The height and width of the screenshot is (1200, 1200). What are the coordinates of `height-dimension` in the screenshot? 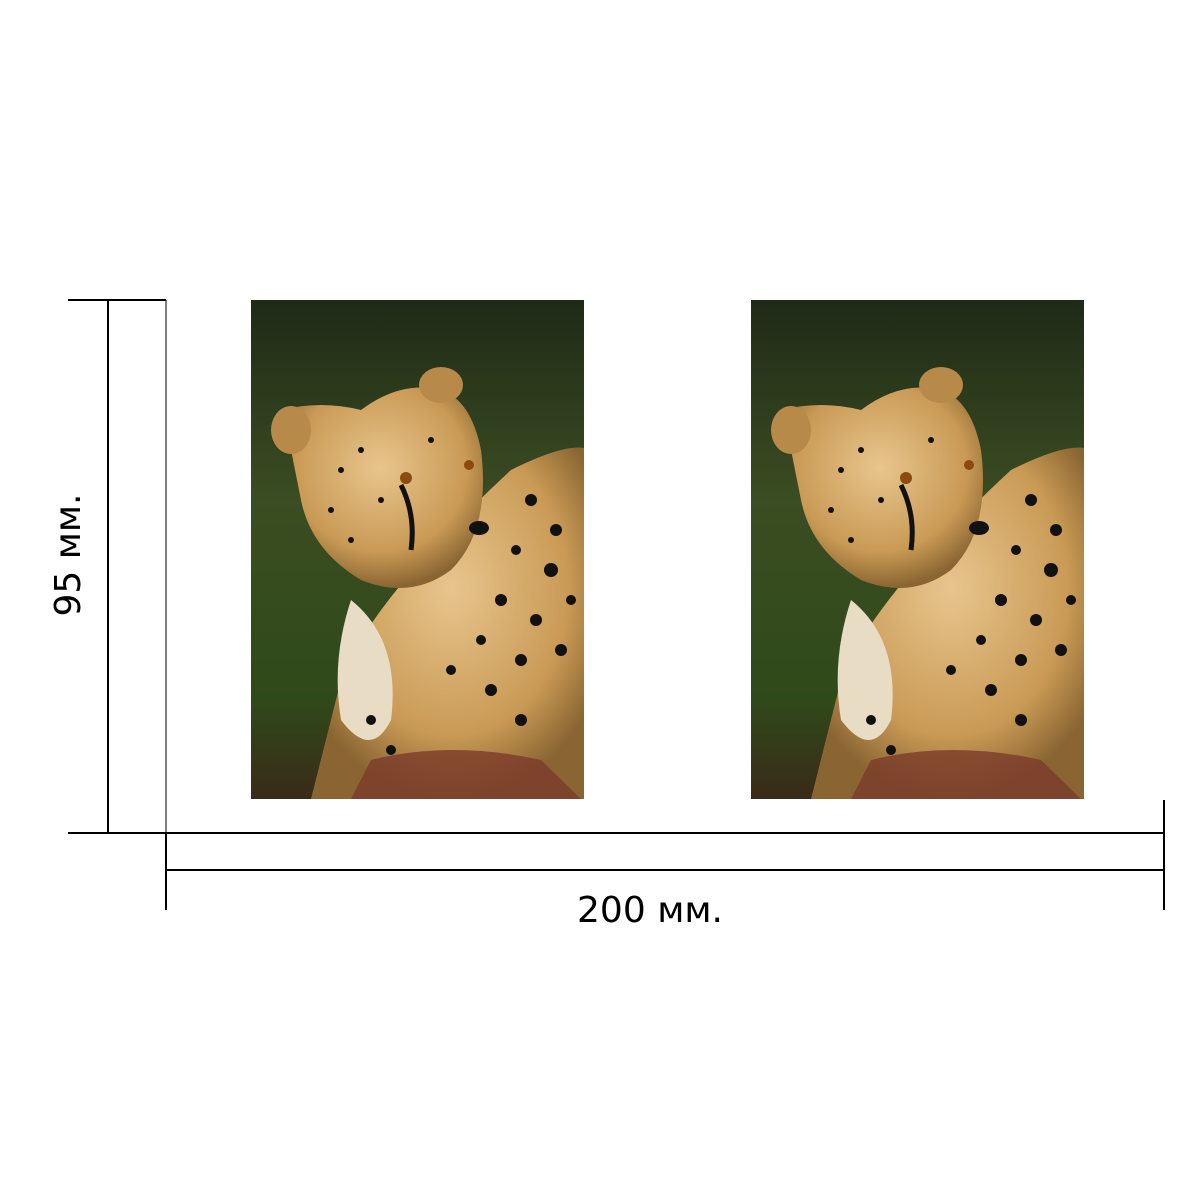 It's located at (117, 566).